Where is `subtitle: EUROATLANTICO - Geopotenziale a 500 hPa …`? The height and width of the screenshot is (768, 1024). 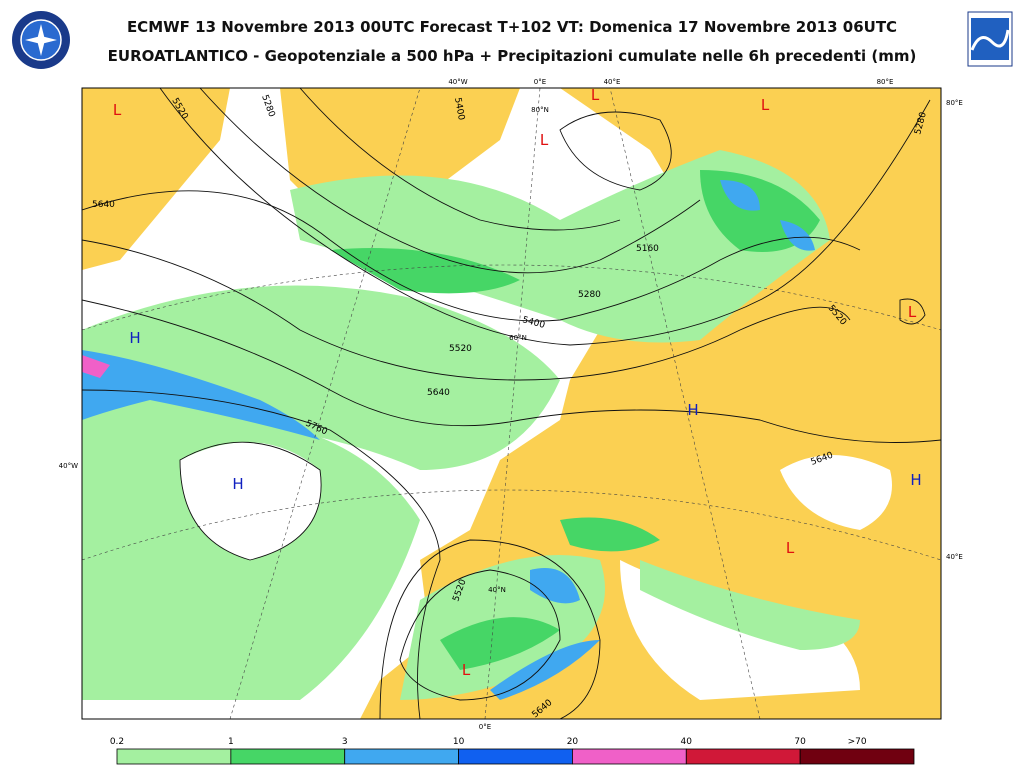
subtitle: EUROATLANTICO - Geopotenziale a 500 hPa … is located at coordinates (512, 56).